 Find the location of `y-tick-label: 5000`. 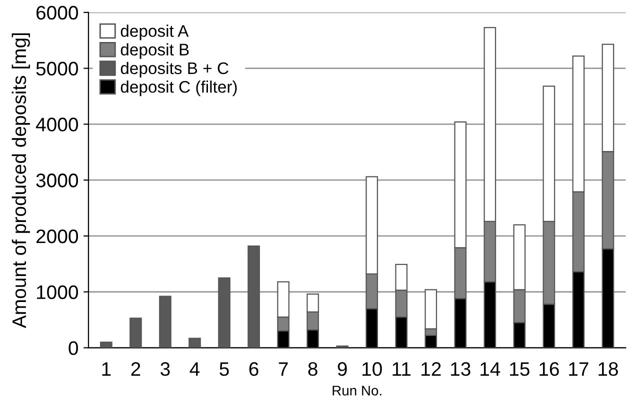

y-tick-label: 5000 is located at coordinates (57, 69).